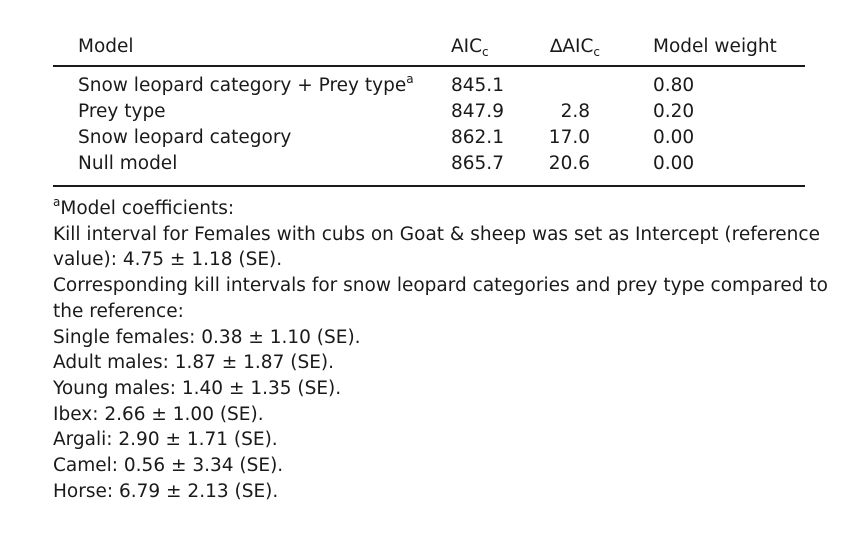 The width and height of the screenshot is (860, 540). I want to click on header-aic: AICc, so click(470, 47).